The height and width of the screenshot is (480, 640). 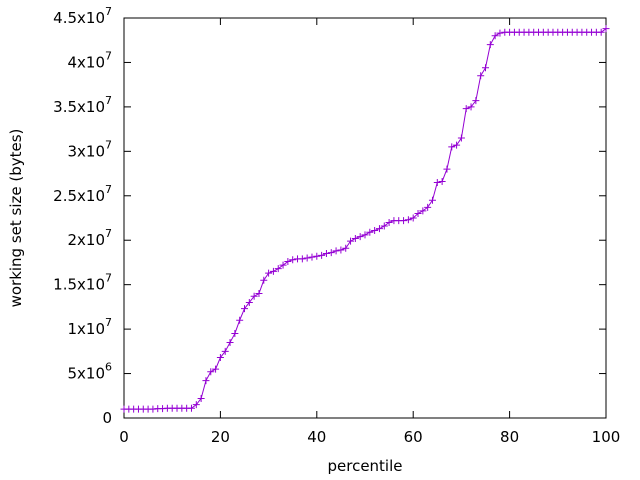 What do you see at coordinates (89, 238) in the screenshot?
I see `y-tick-label: 2x10⁷` at bounding box center [89, 238].